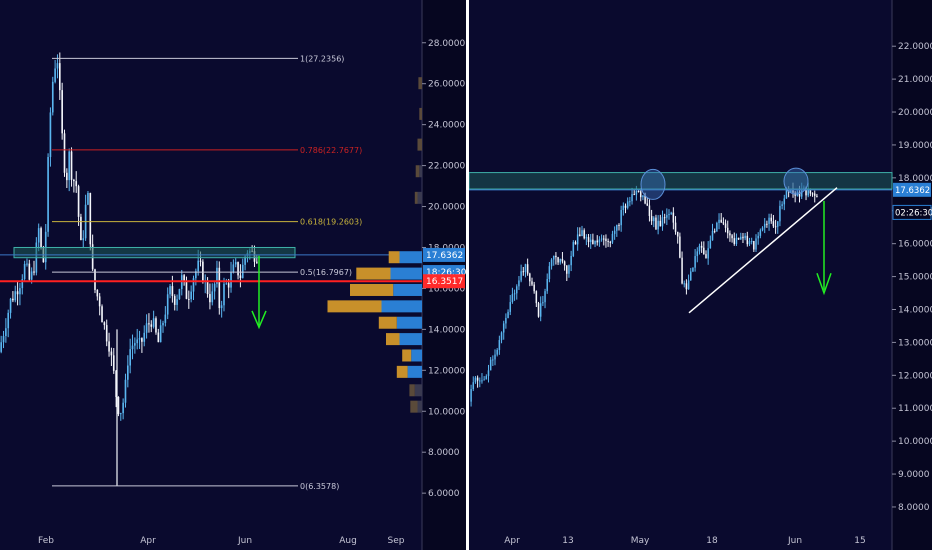 This screenshot has width=932, height=550. Describe the element at coordinates (446, 44) in the screenshot. I see `y-tick-label: 28.0000` at that location.